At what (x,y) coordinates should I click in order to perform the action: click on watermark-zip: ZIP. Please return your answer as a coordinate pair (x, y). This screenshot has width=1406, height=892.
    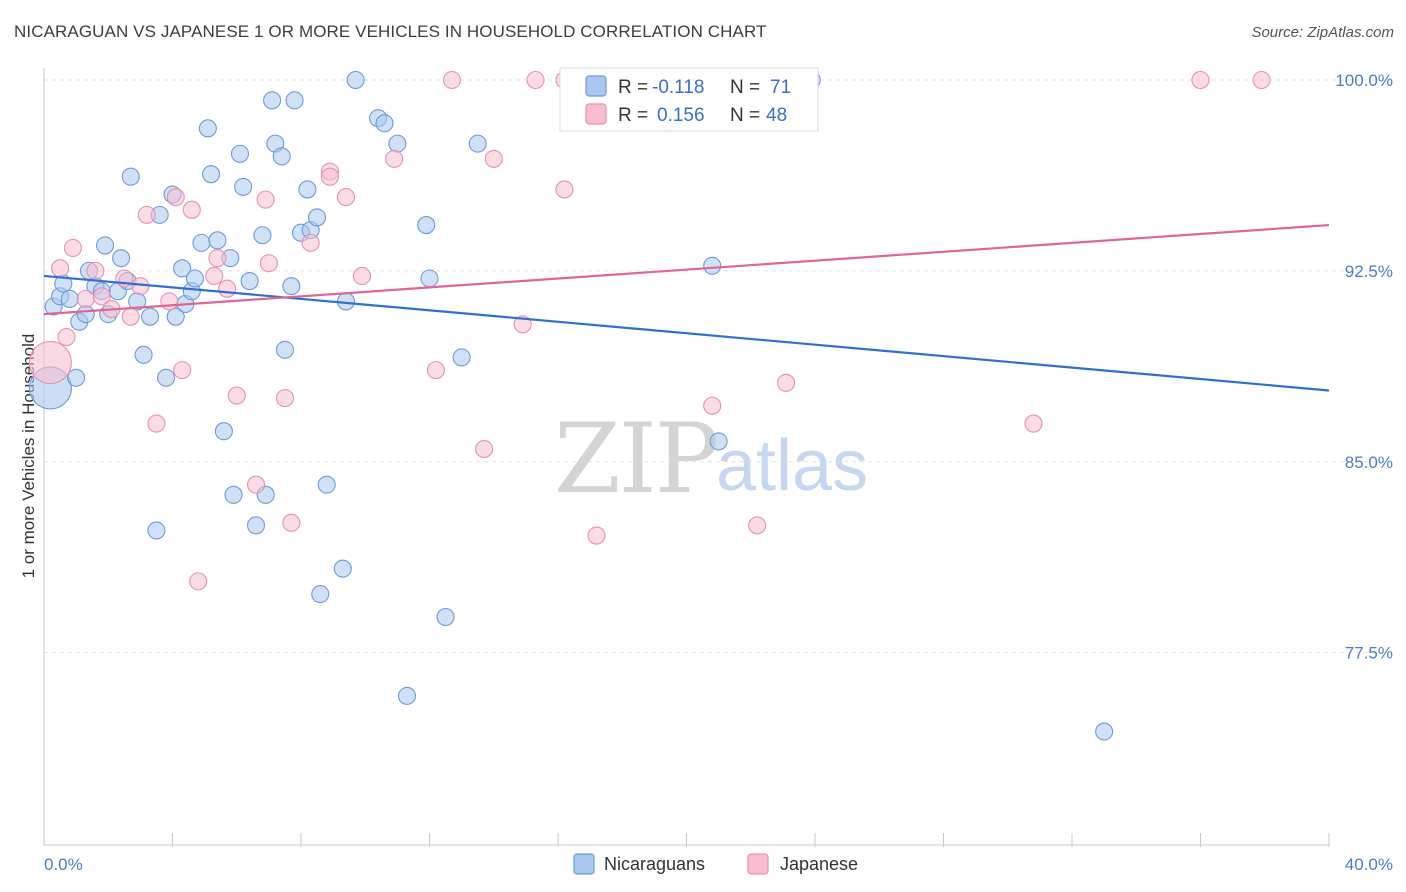
    Looking at the image, I should click on (635, 459).